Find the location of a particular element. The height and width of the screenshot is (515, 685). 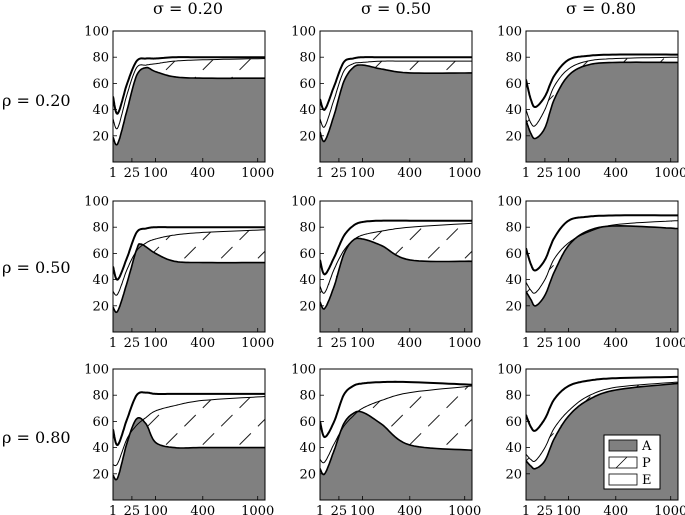

legend-label-e: E is located at coordinates (647, 480).